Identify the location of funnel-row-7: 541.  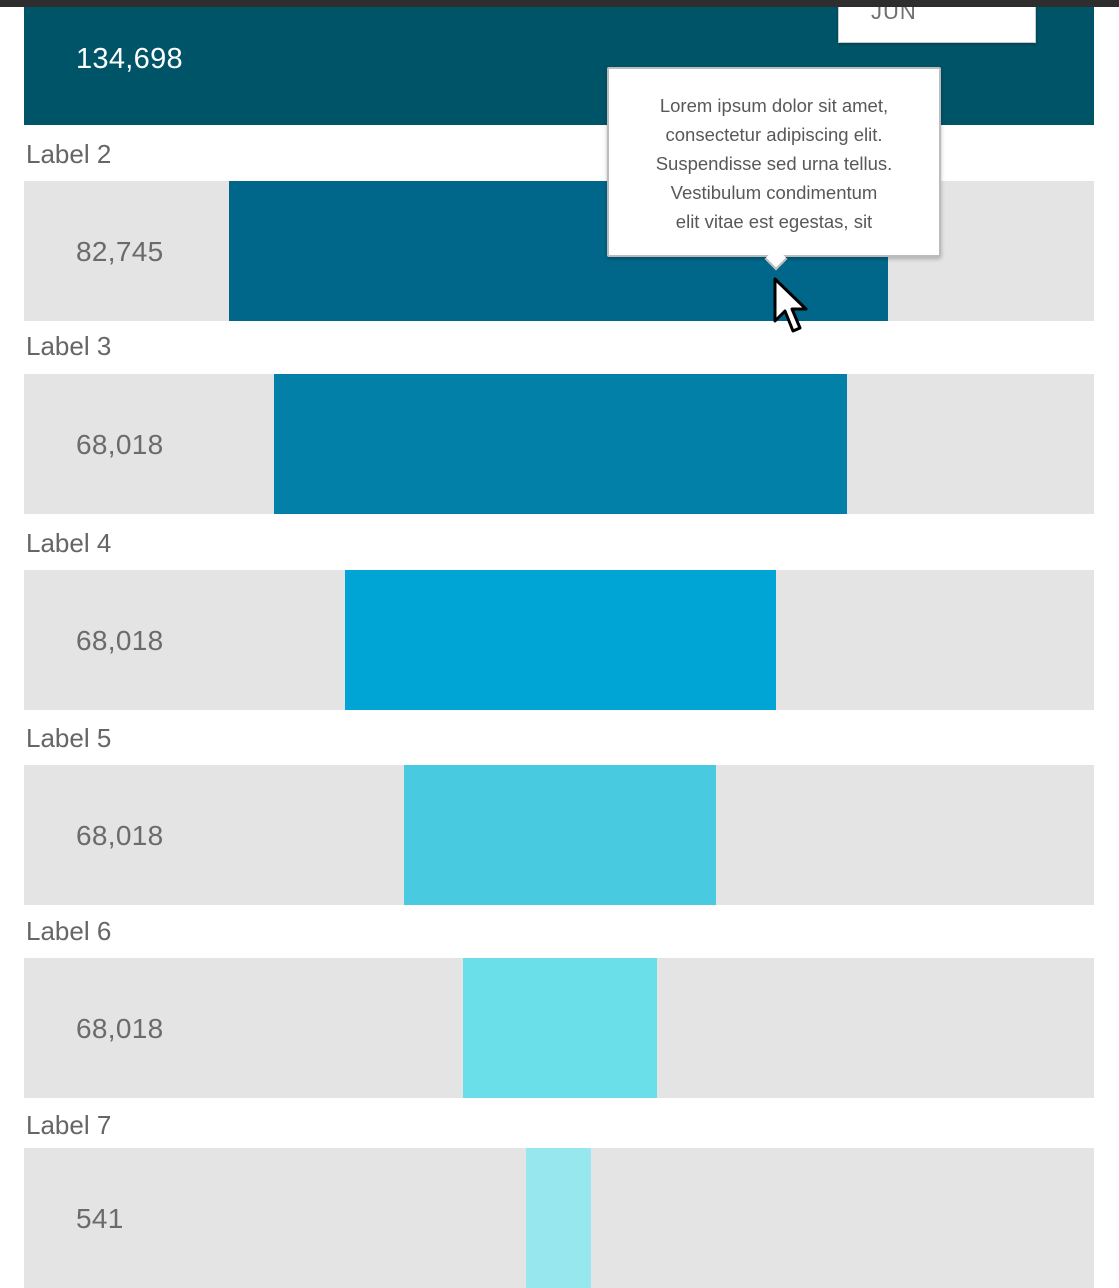
(559, 1218).